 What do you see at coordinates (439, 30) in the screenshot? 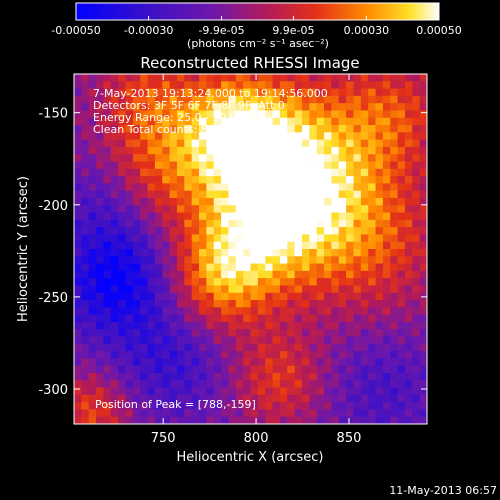
I see `colorbar-tick-label: 0.00050` at bounding box center [439, 30].